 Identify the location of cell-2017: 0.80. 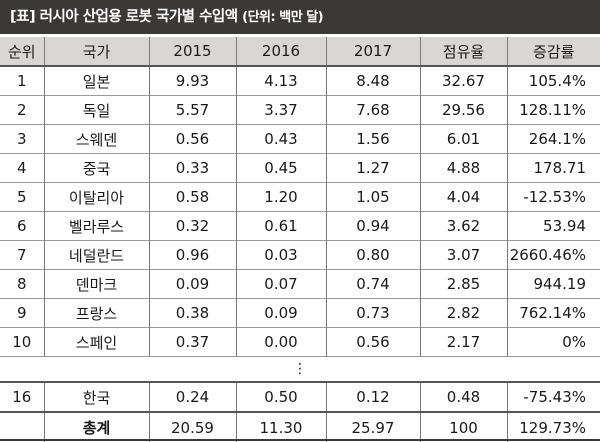
(372, 255).